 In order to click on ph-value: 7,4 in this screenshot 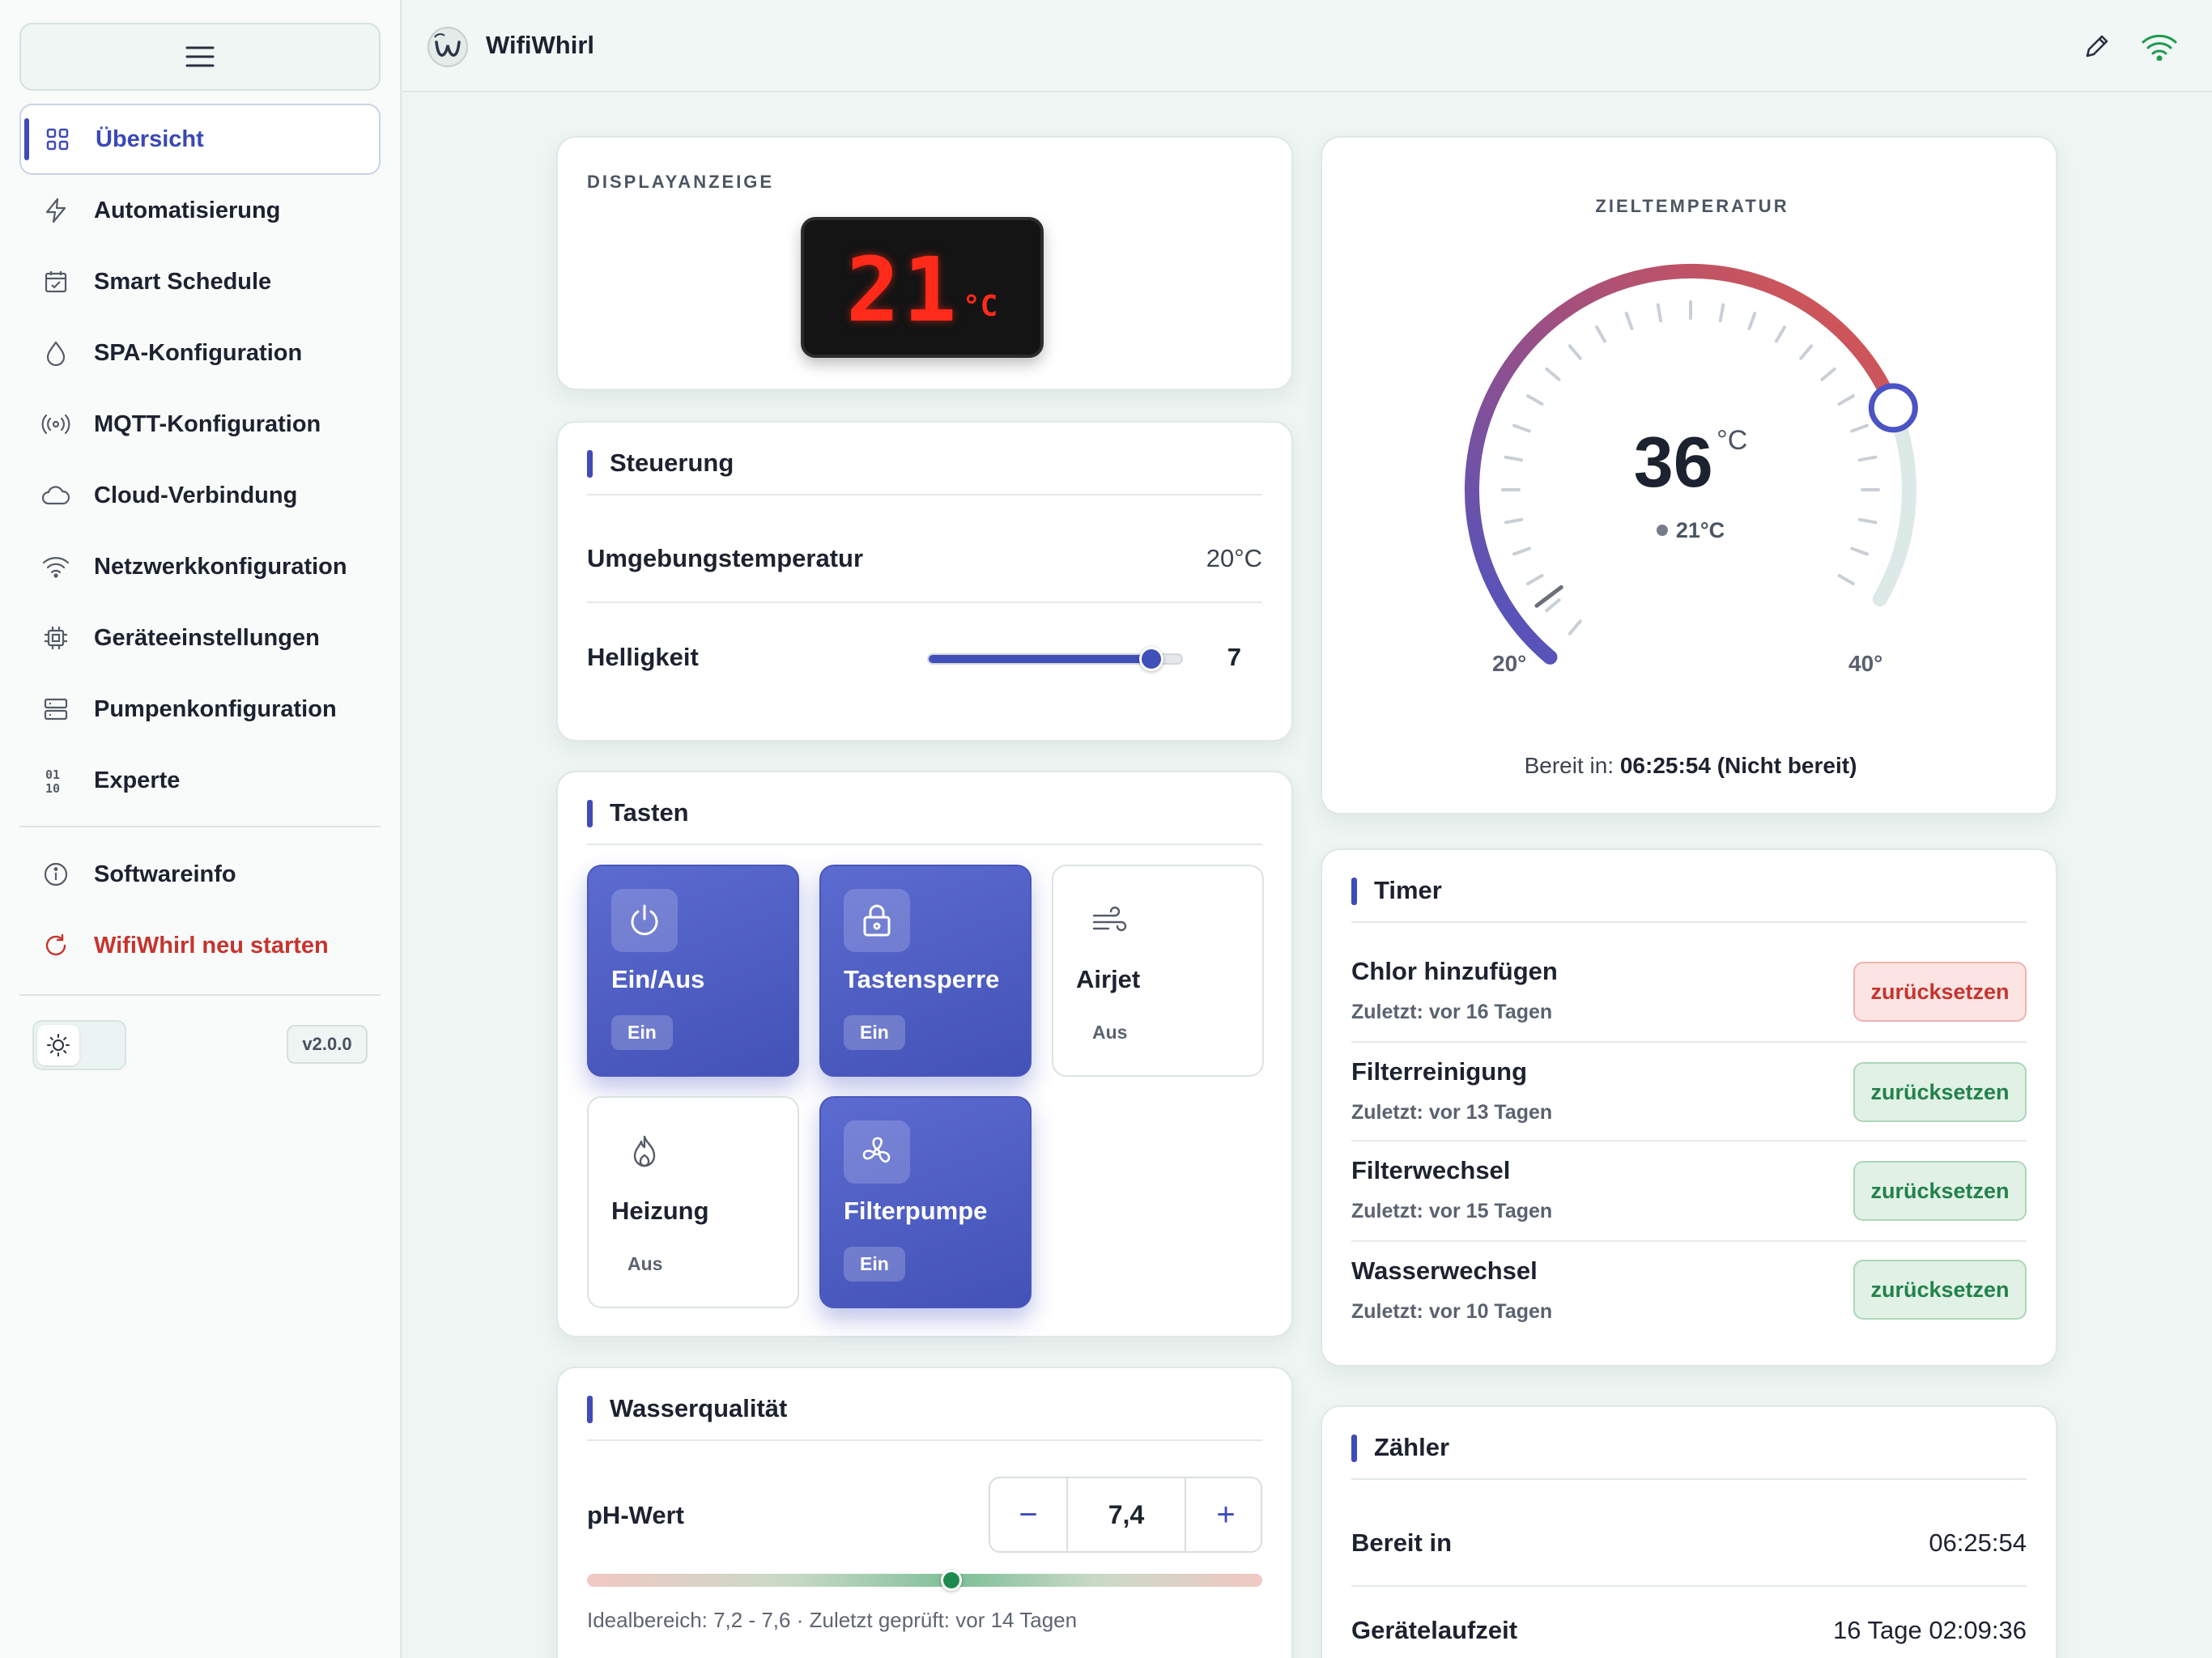, I will do `click(1126, 1514)`.